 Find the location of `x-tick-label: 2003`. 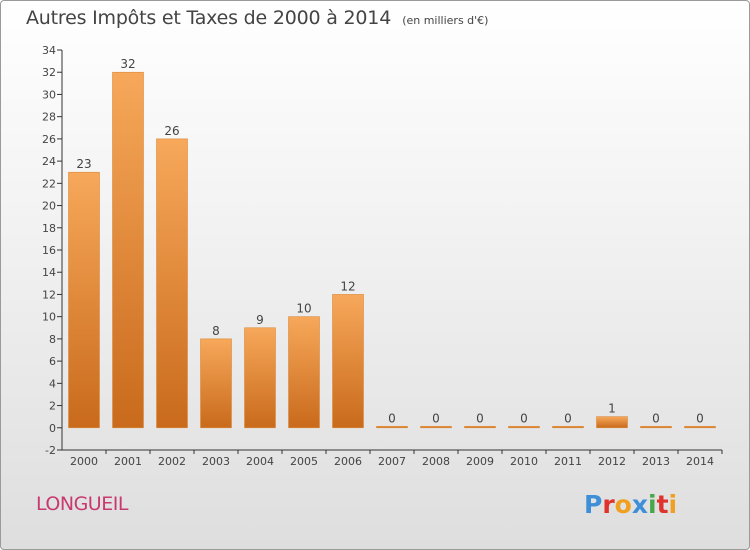

x-tick-label: 2003 is located at coordinates (216, 461).